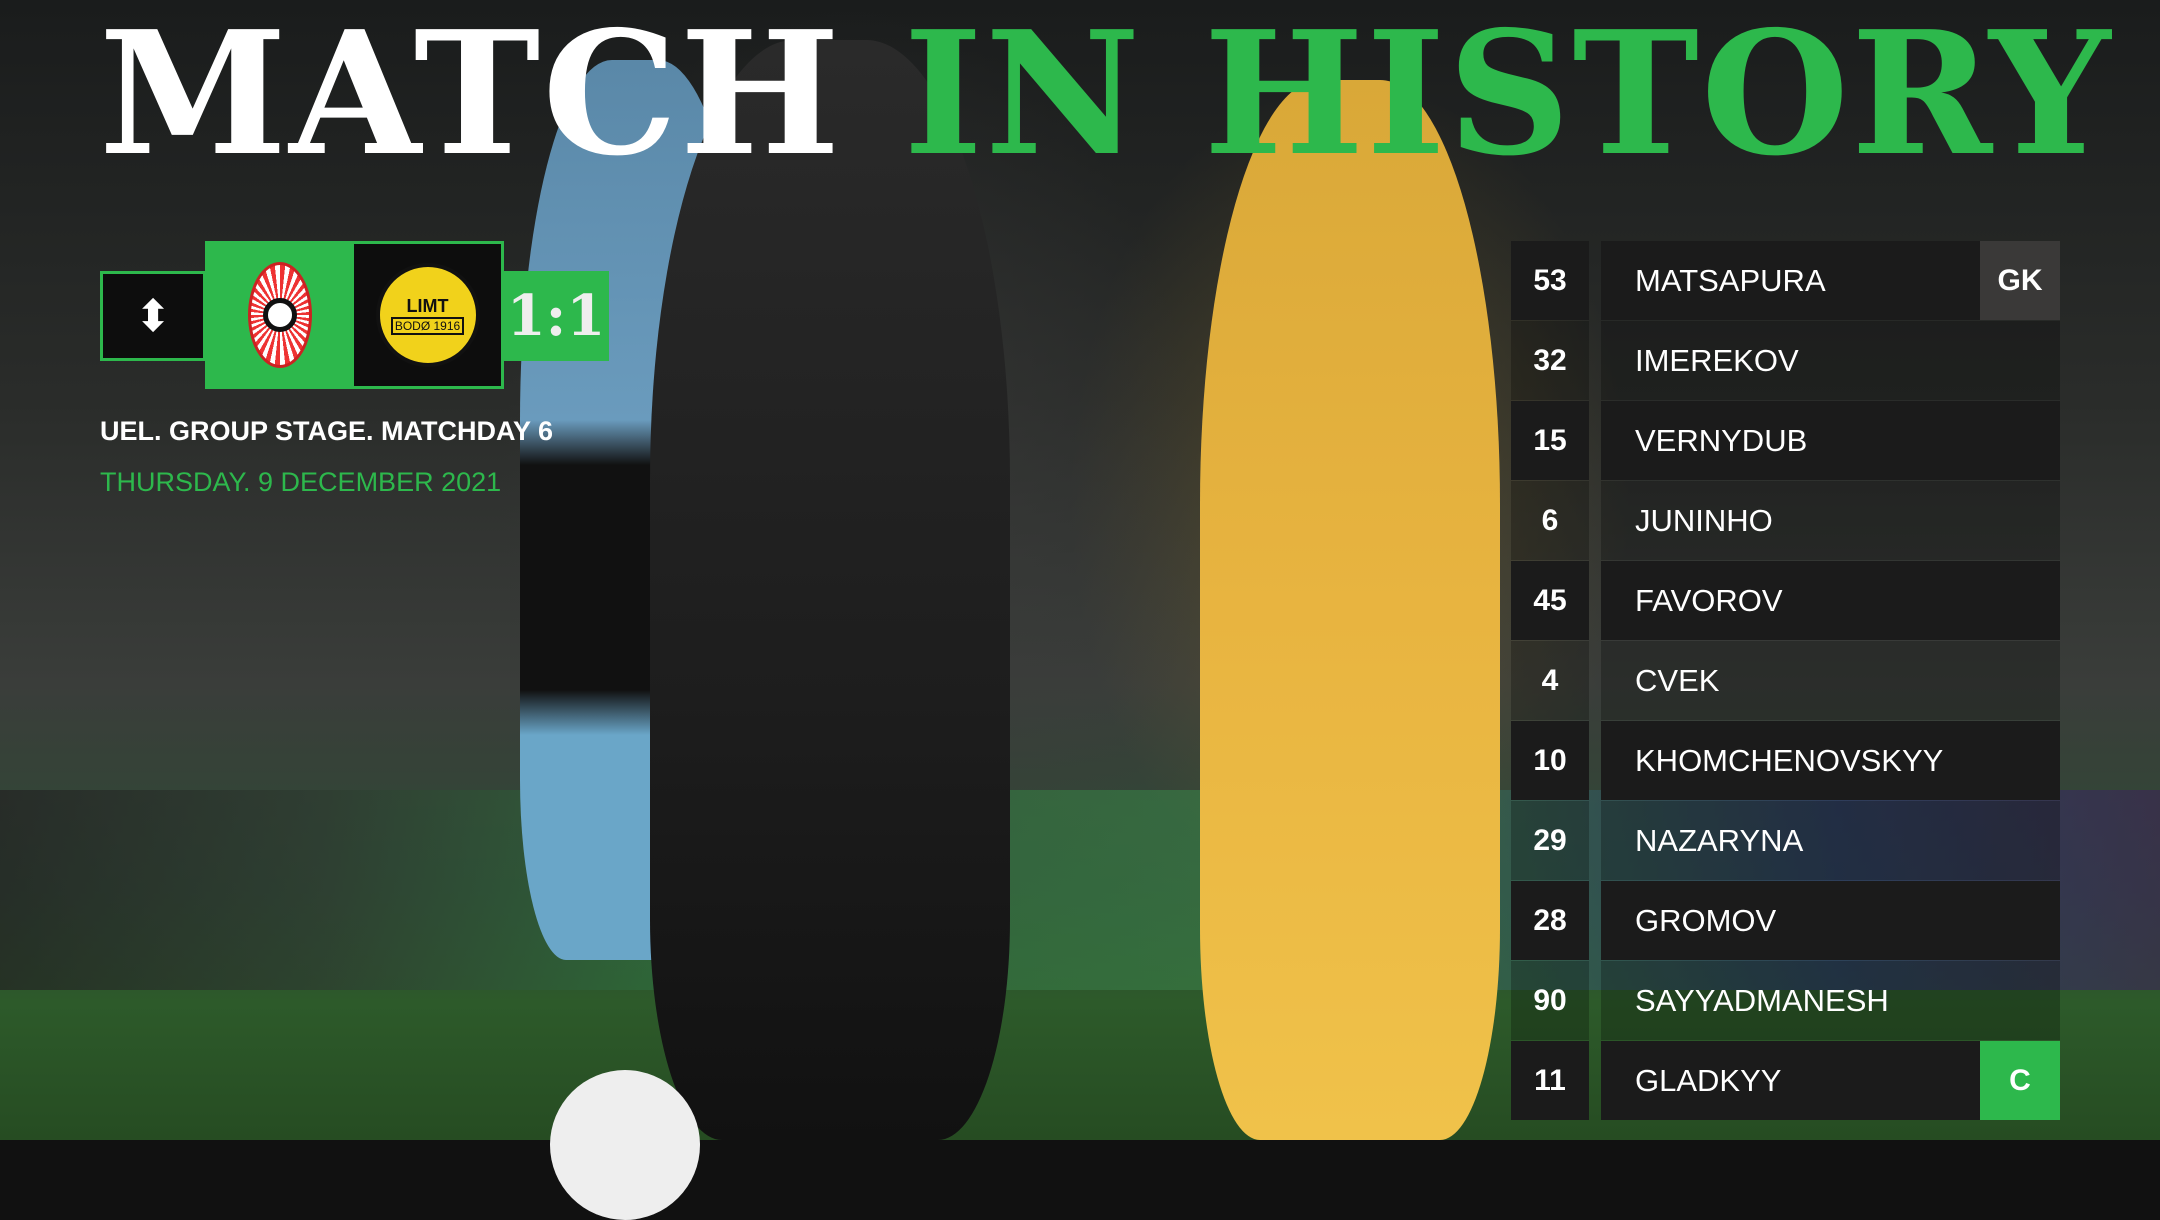 The width and height of the screenshot is (2160, 1220). I want to click on match-stage: UEL. GROUP STAGE. MATCHDAY 6, so click(327, 431).